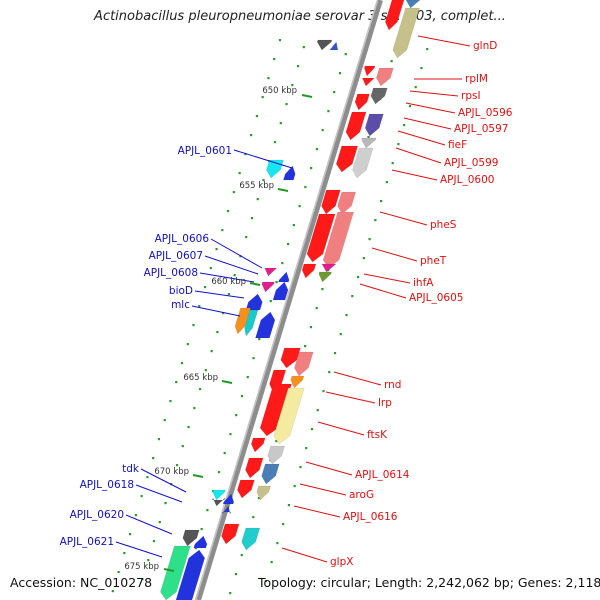 The width and height of the screenshot is (600, 600). Describe the element at coordinates (361, 495) in the screenshot. I see `gene-label-aroG: aroG` at that location.